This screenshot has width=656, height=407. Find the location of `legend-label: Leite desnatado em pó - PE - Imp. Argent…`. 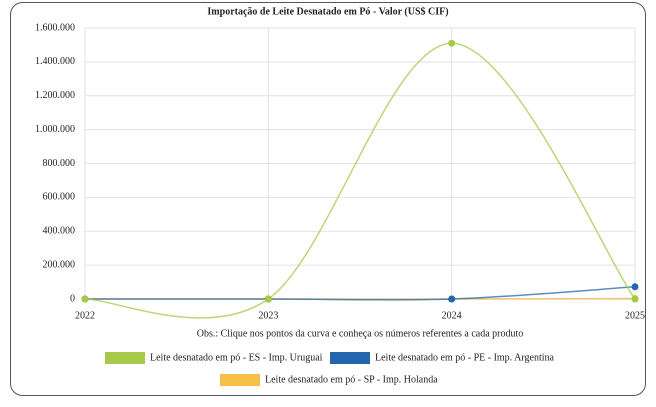

legend-label: Leite desnatado em pó - PE - Imp. Argent… is located at coordinates (464, 357).